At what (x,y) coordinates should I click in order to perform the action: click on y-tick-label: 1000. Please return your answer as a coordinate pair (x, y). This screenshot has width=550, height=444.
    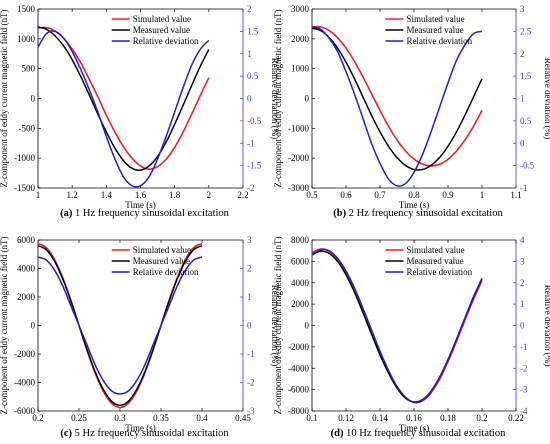
    Looking at the image, I should click on (300, 69).